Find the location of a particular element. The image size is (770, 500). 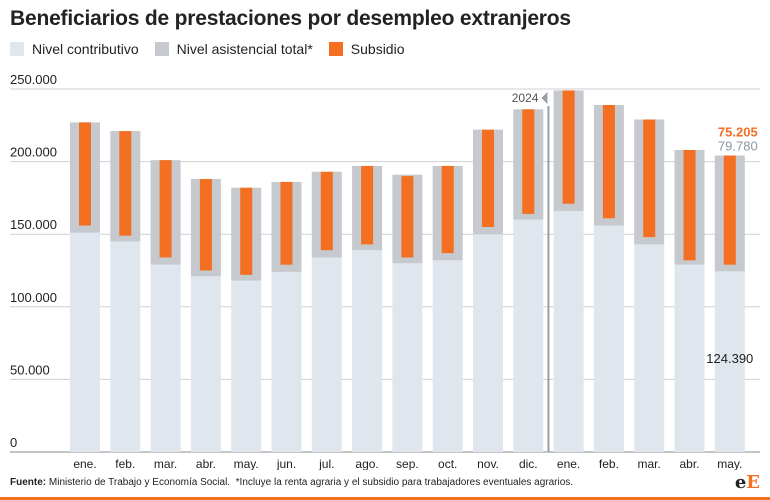

legend-label-asistencial: Nivel asistencial total* is located at coordinates (244, 49).